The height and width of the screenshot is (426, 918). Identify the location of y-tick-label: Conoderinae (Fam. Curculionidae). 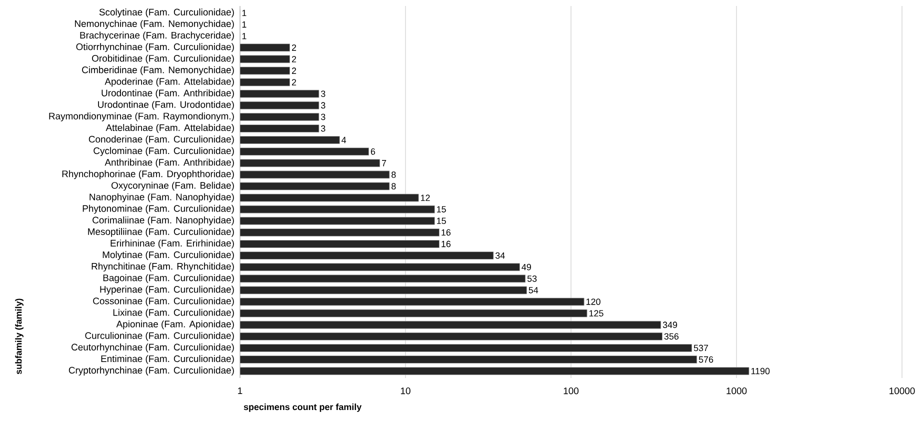
(161, 140).